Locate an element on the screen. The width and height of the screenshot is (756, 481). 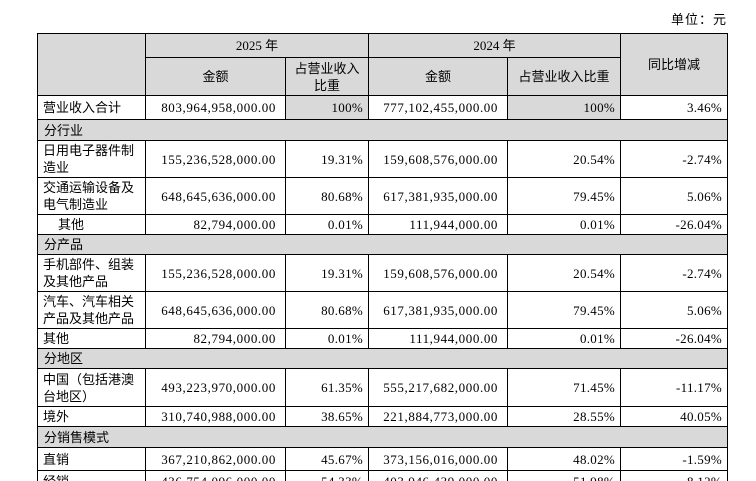
ratio-2024-cell: 48.02% is located at coordinates (564, 459).